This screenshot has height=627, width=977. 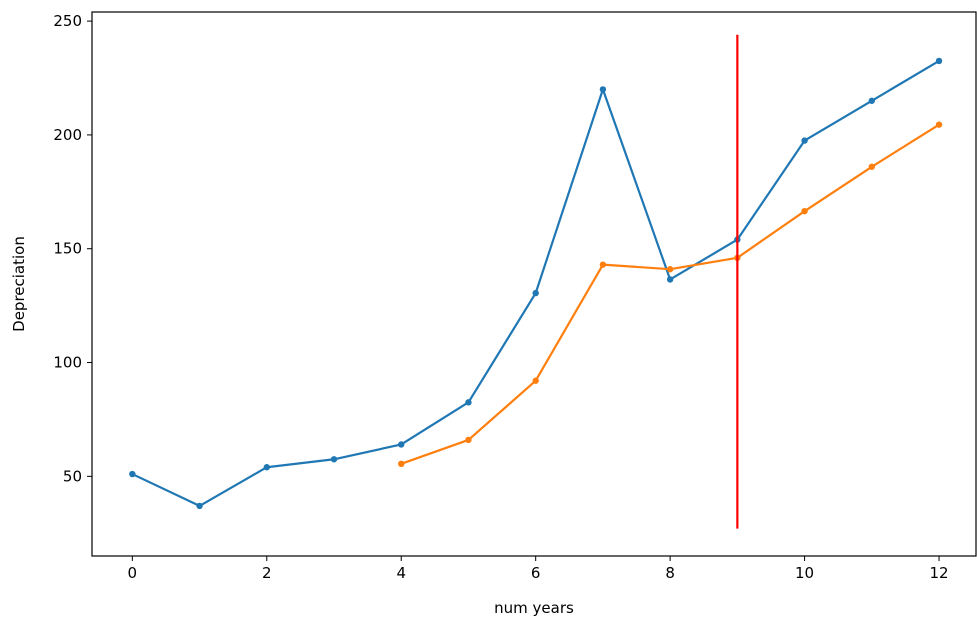 I want to click on x-tick-label: 2, so click(x=267, y=573).